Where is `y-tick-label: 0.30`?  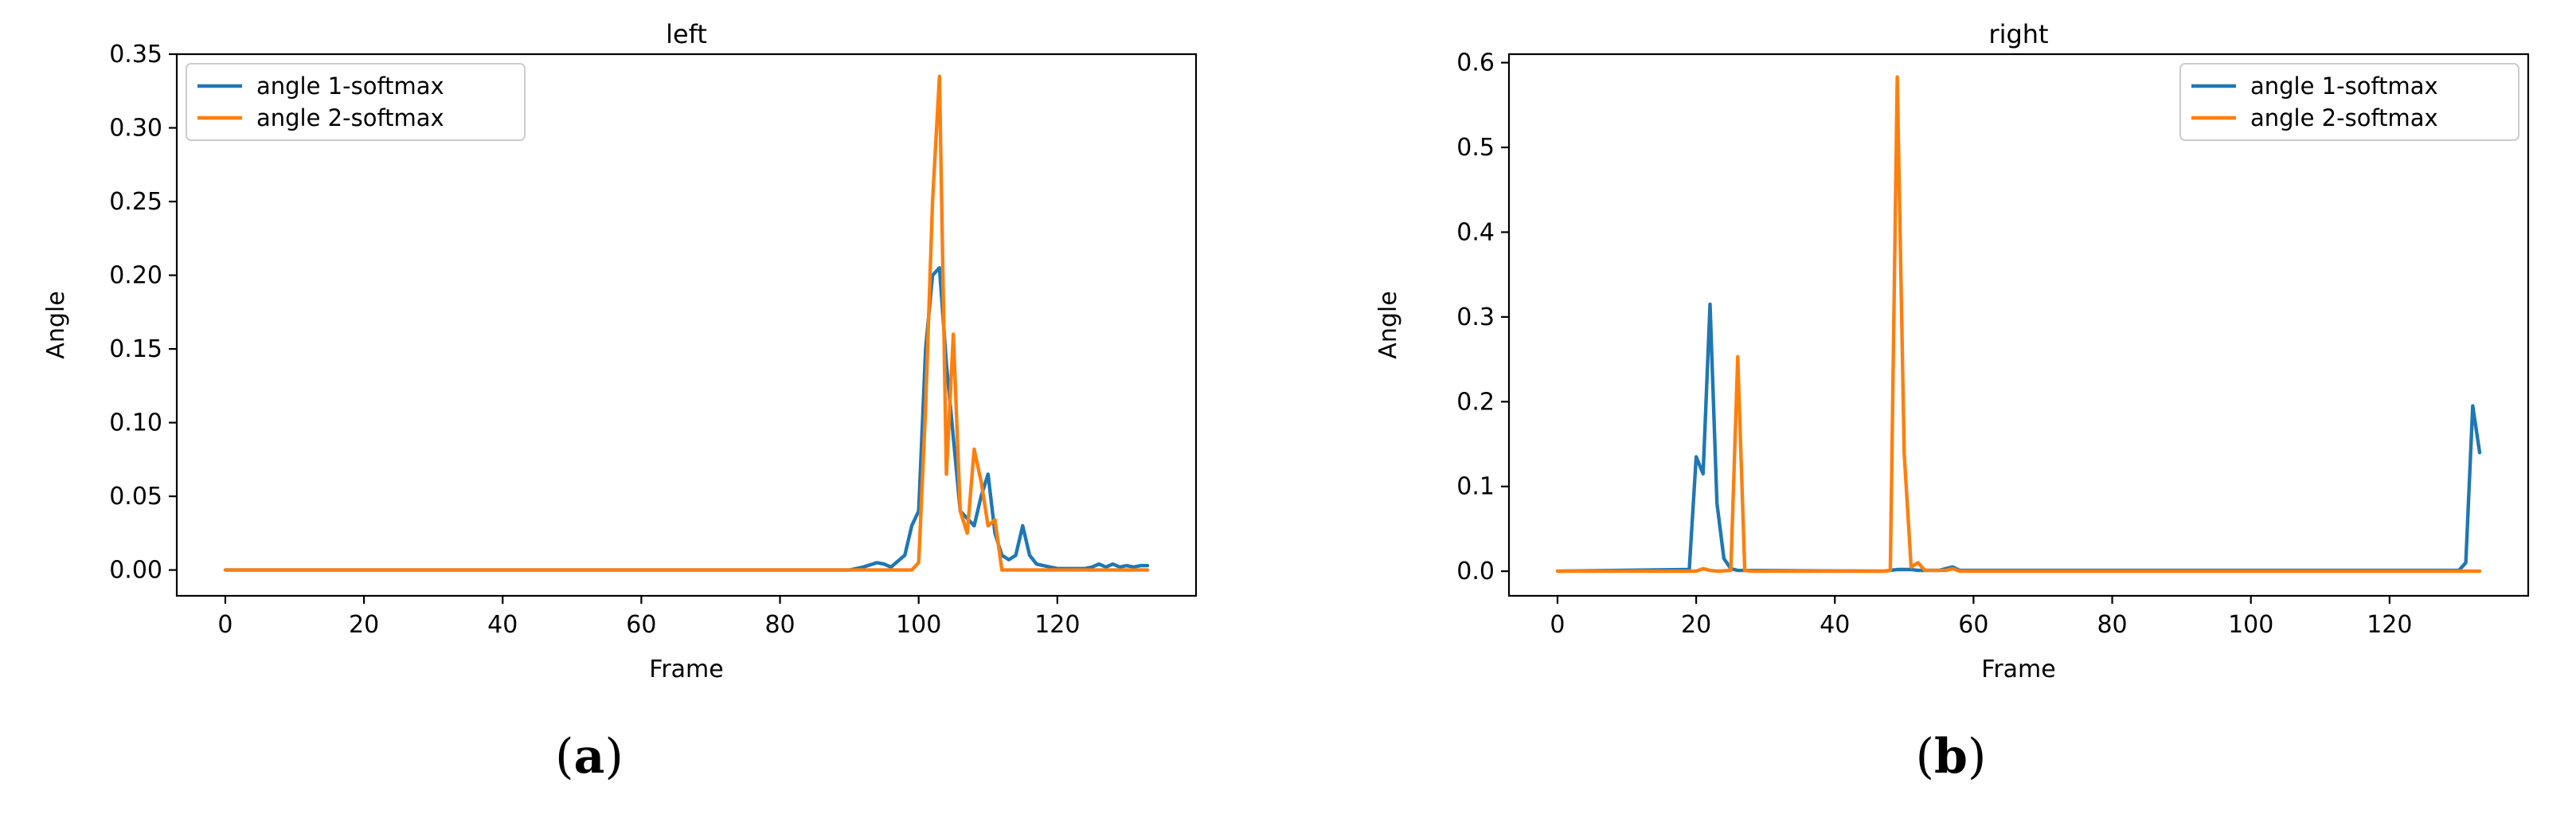
y-tick-label: 0.30 is located at coordinates (135, 129).